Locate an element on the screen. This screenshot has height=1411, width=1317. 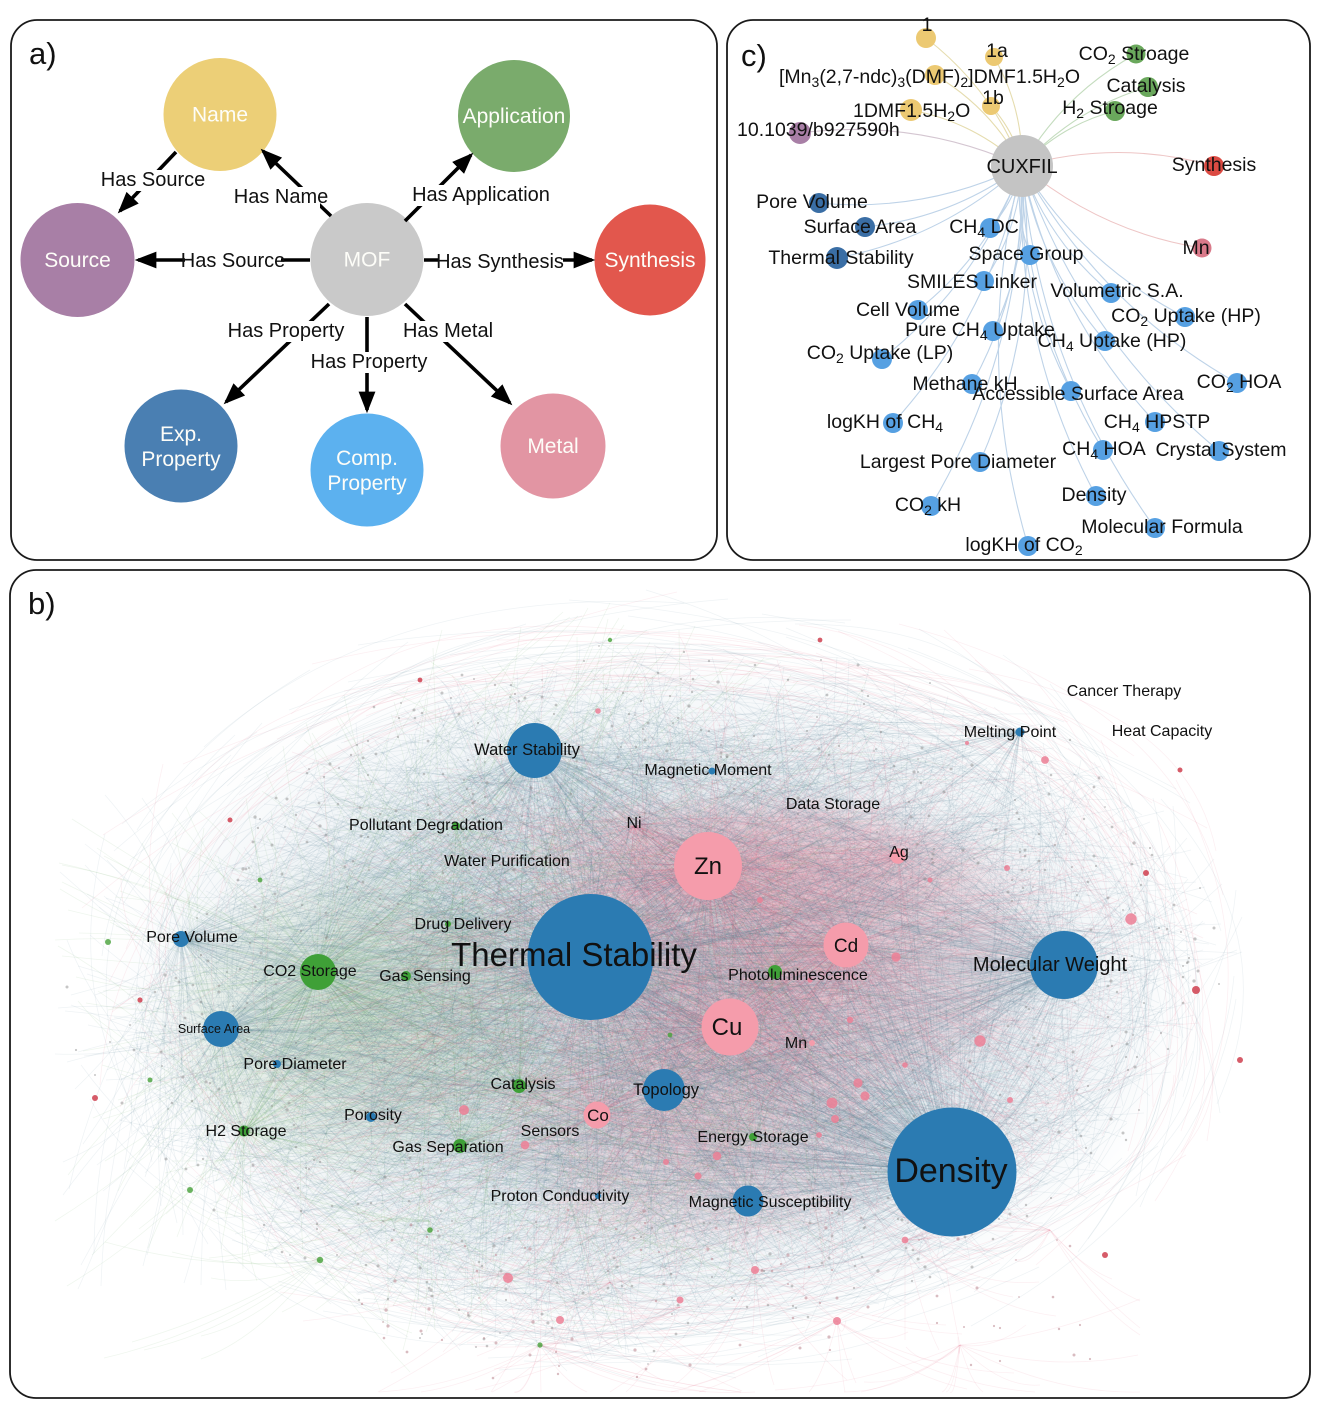
svg-text: H2 Storage is located at coordinates (246, 1131).